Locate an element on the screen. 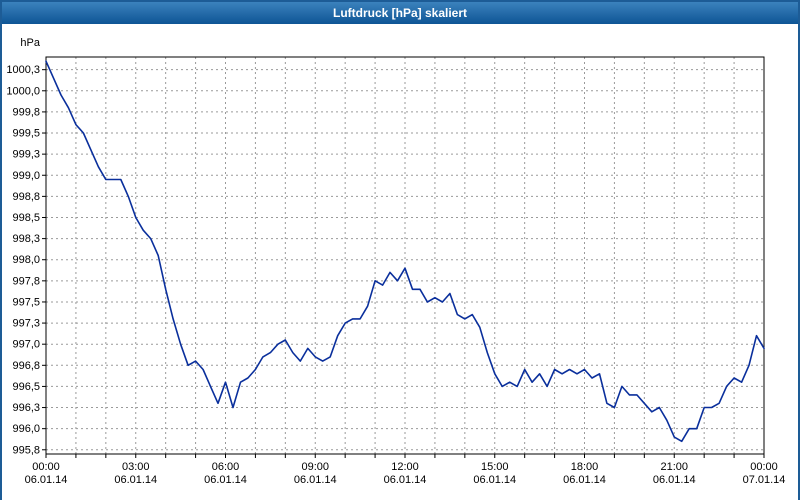 This screenshot has height=503, width=800. y-tick-label: 997,5 is located at coordinates (26, 302).